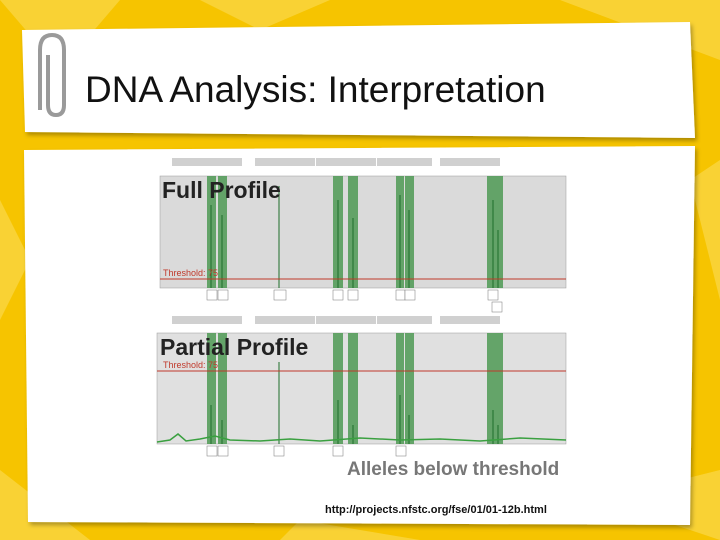 Image resolution: width=720 pixels, height=540 pixels. I want to click on allele-bins, so click(355, 388).